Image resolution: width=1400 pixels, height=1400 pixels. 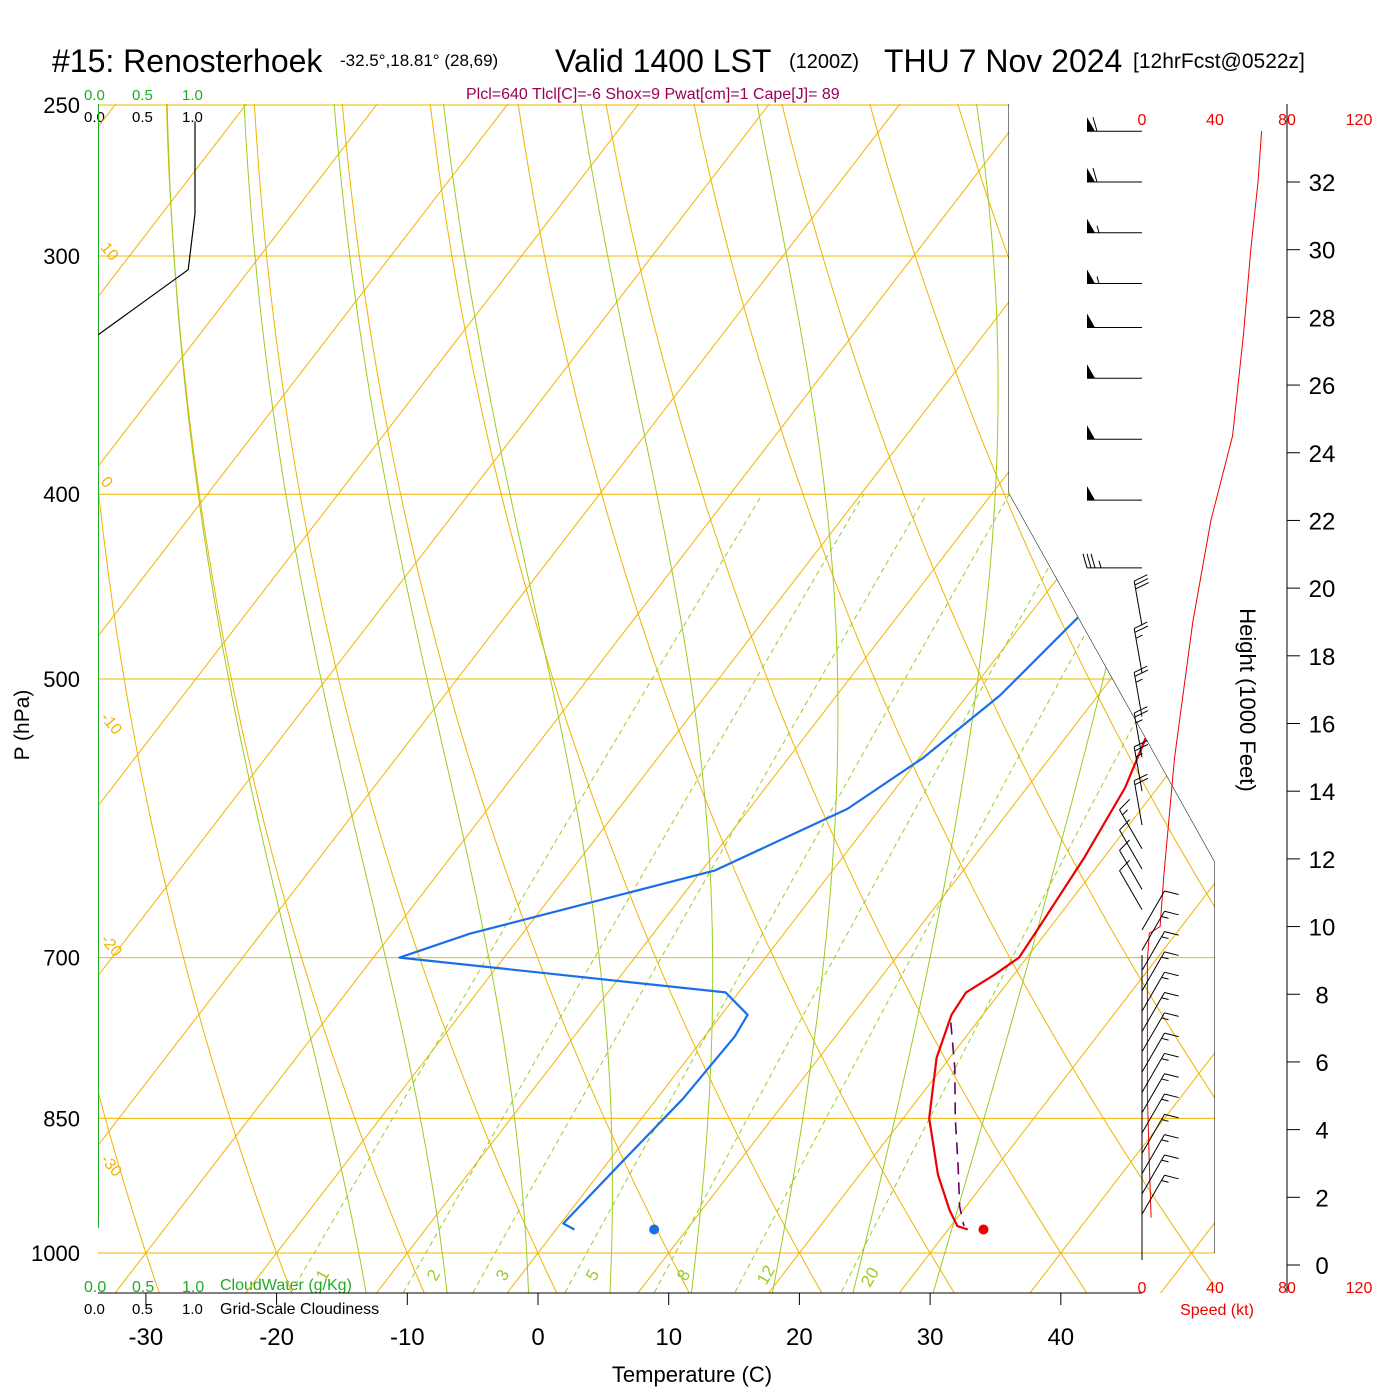 I want to click on wind-speed-tick-bottom-1: 40, so click(x=1215, y=1288).